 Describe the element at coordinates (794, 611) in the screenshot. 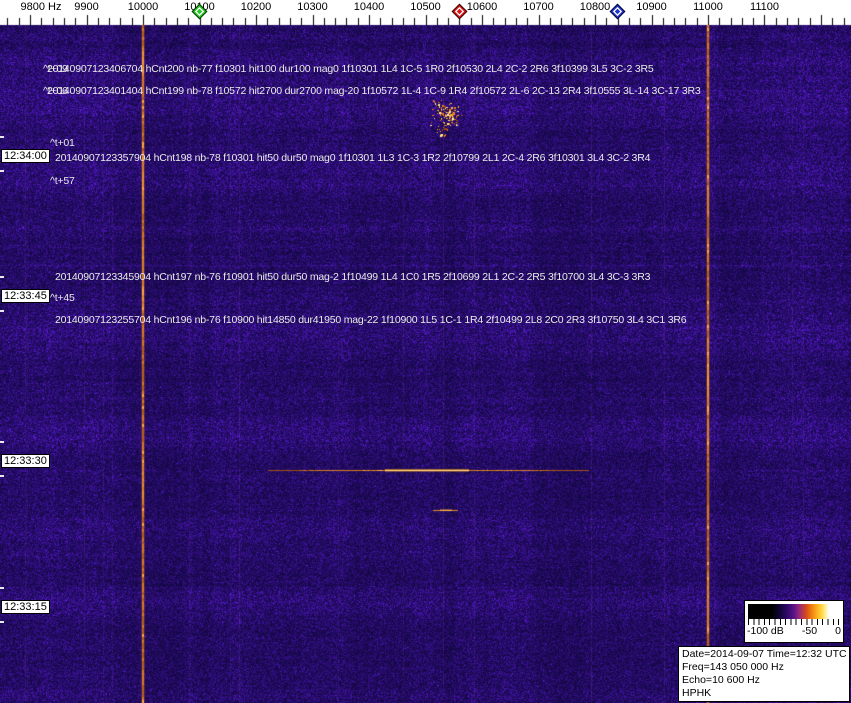

I see `db-gradient-bar` at that location.